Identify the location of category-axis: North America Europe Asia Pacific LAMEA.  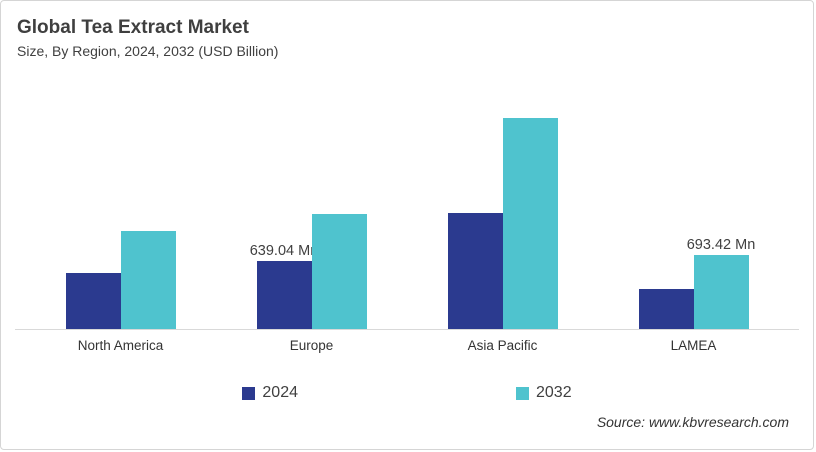
(407, 346).